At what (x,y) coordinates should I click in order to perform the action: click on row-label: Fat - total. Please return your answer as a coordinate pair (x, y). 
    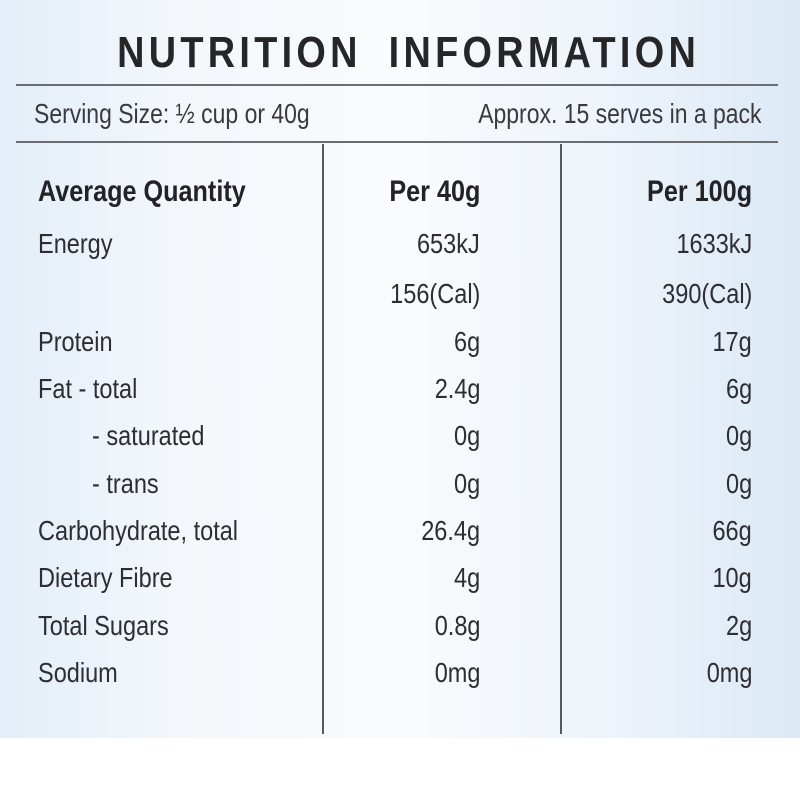
    Looking at the image, I should click on (88, 388).